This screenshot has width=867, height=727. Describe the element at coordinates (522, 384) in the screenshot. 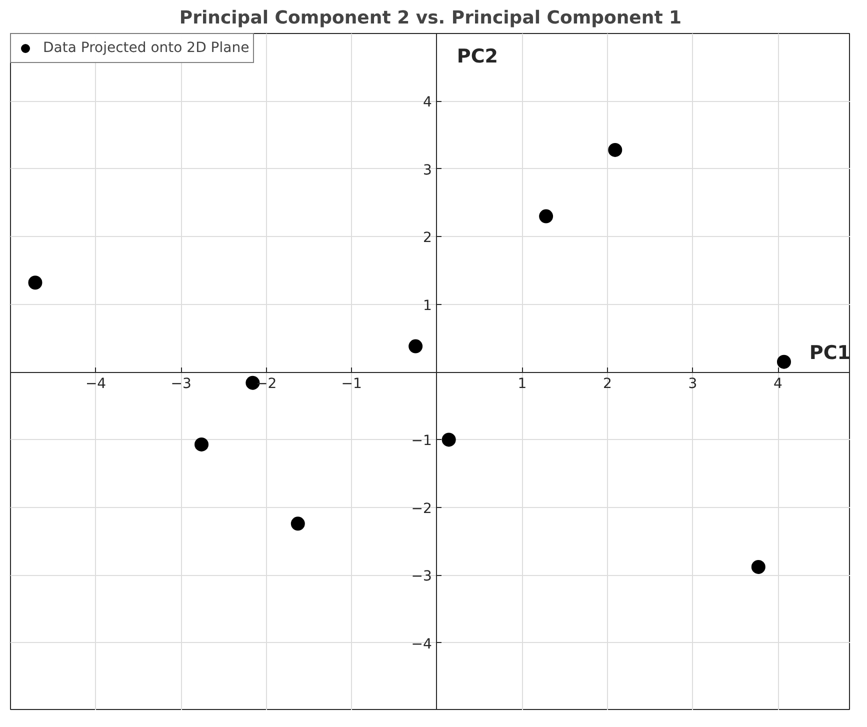

I see `x-tick-label: 1` at that location.